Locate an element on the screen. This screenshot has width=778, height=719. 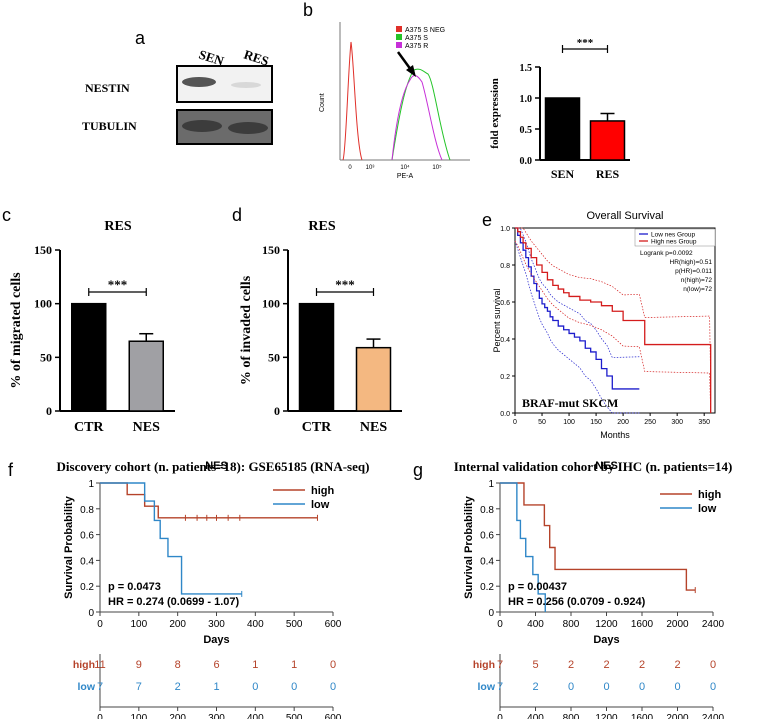
y-tick-label: 1.5 is located at coordinates (526, 68).